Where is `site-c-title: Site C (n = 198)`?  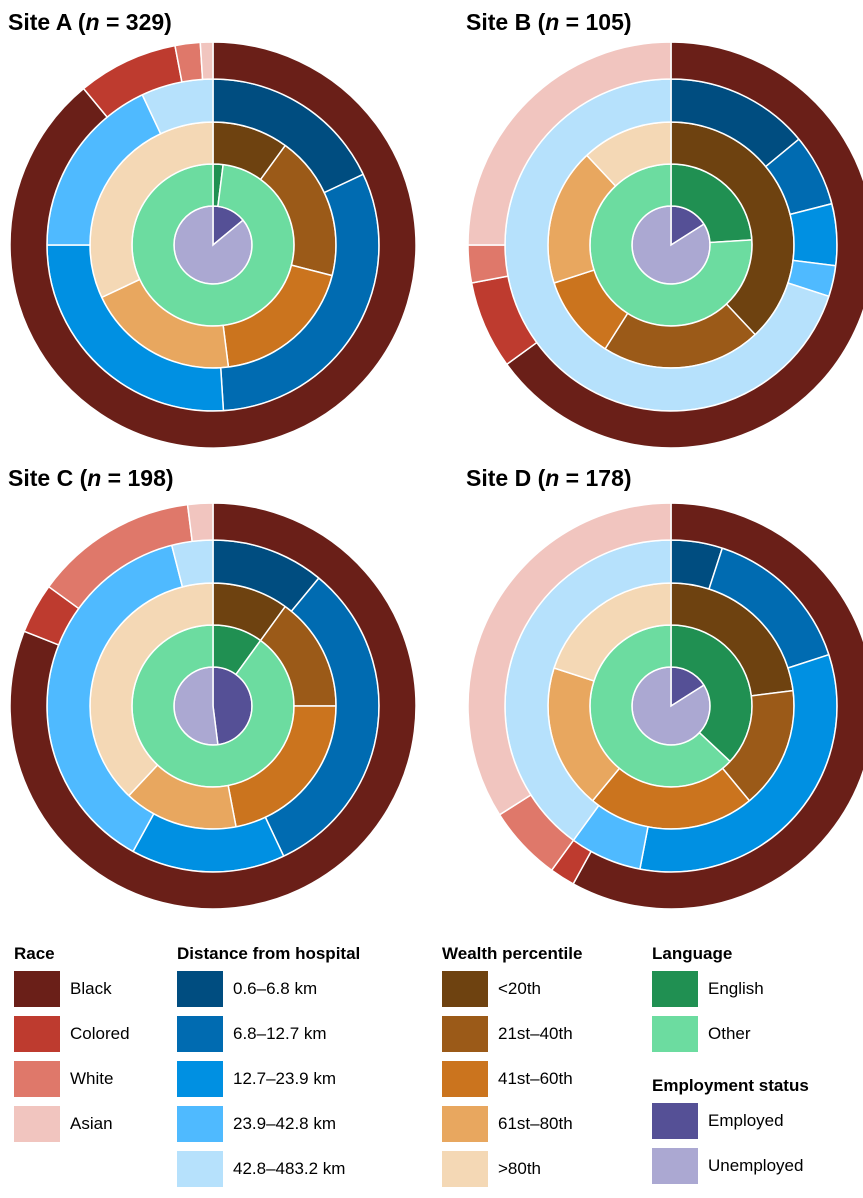 site-c-title: Site C (n = 198) is located at coordinates (91, 478).